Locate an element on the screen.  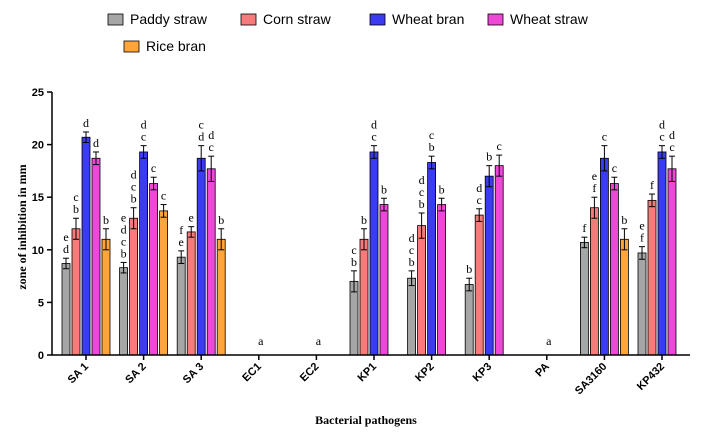
x-tick-label: SA 3 is located at coordinates (193, 373).